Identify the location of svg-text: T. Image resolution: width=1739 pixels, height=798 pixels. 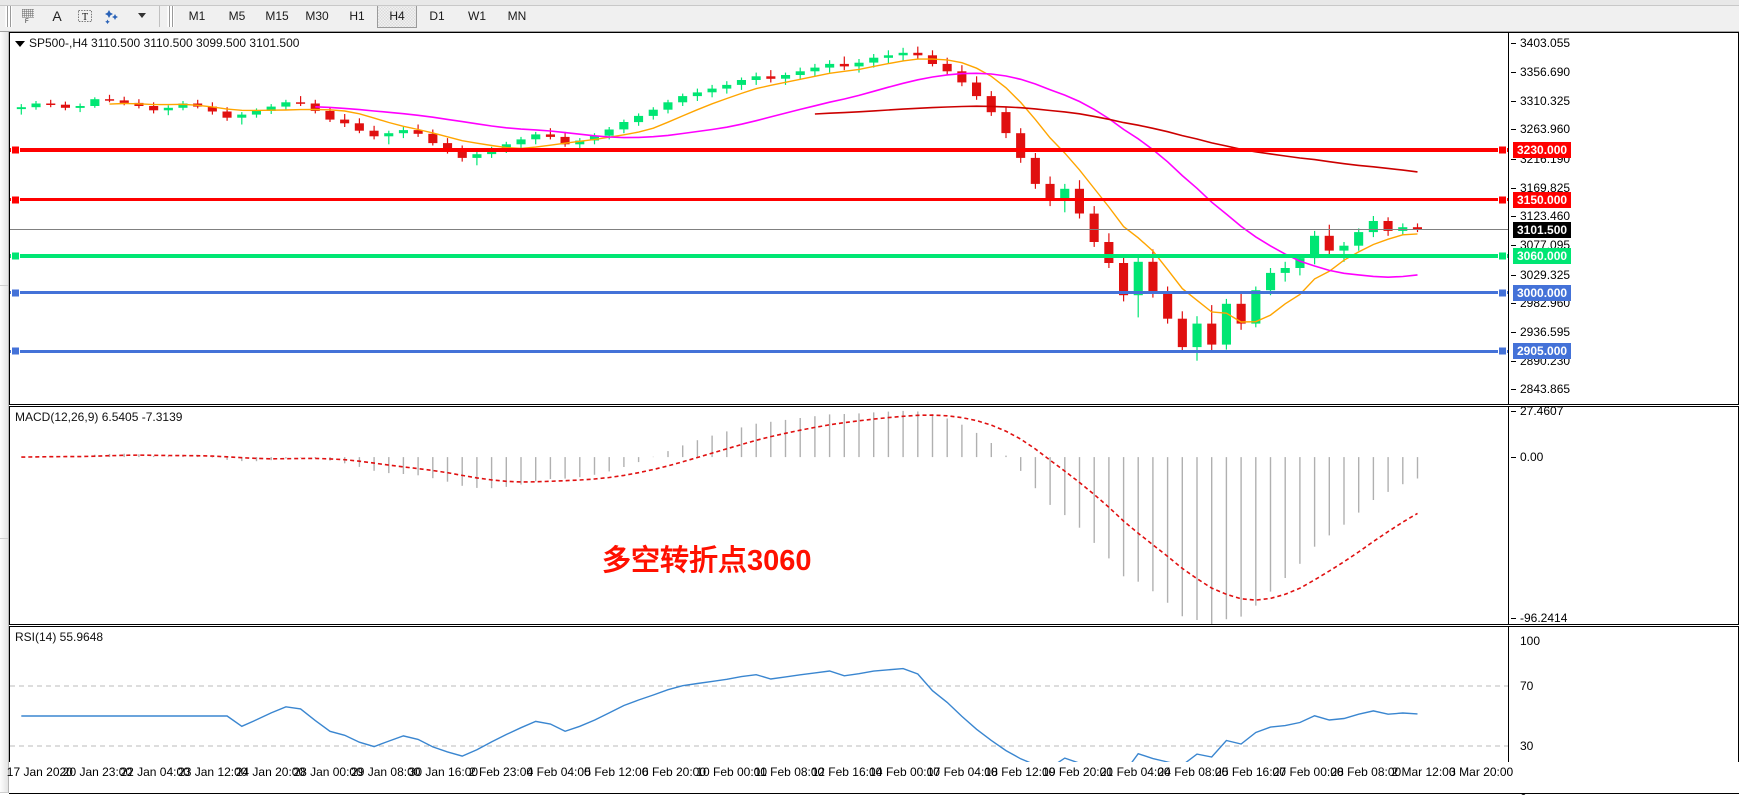
(85, 17).